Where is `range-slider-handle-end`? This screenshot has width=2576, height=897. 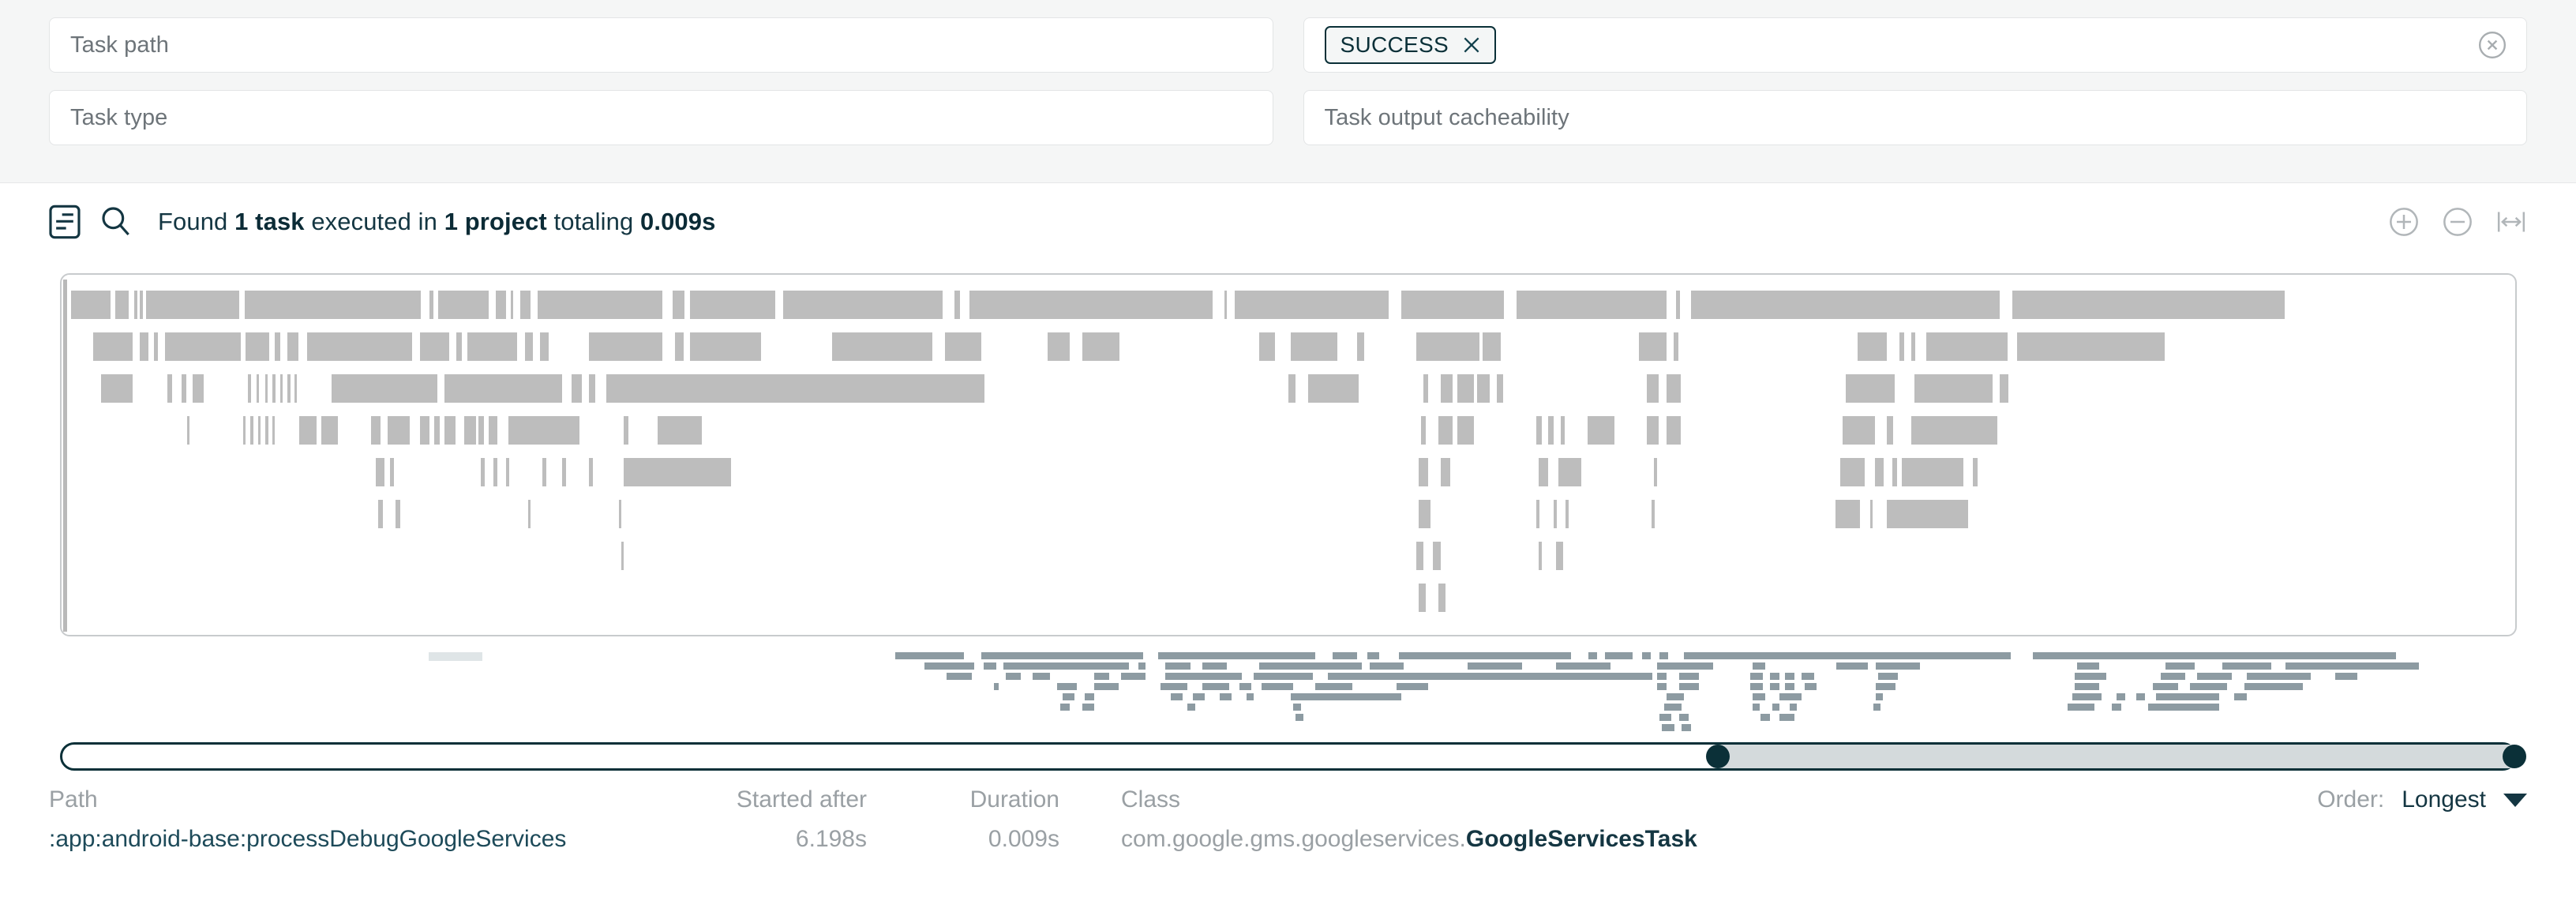 range-slider-handle-end is located at coordinates (2514, 756).